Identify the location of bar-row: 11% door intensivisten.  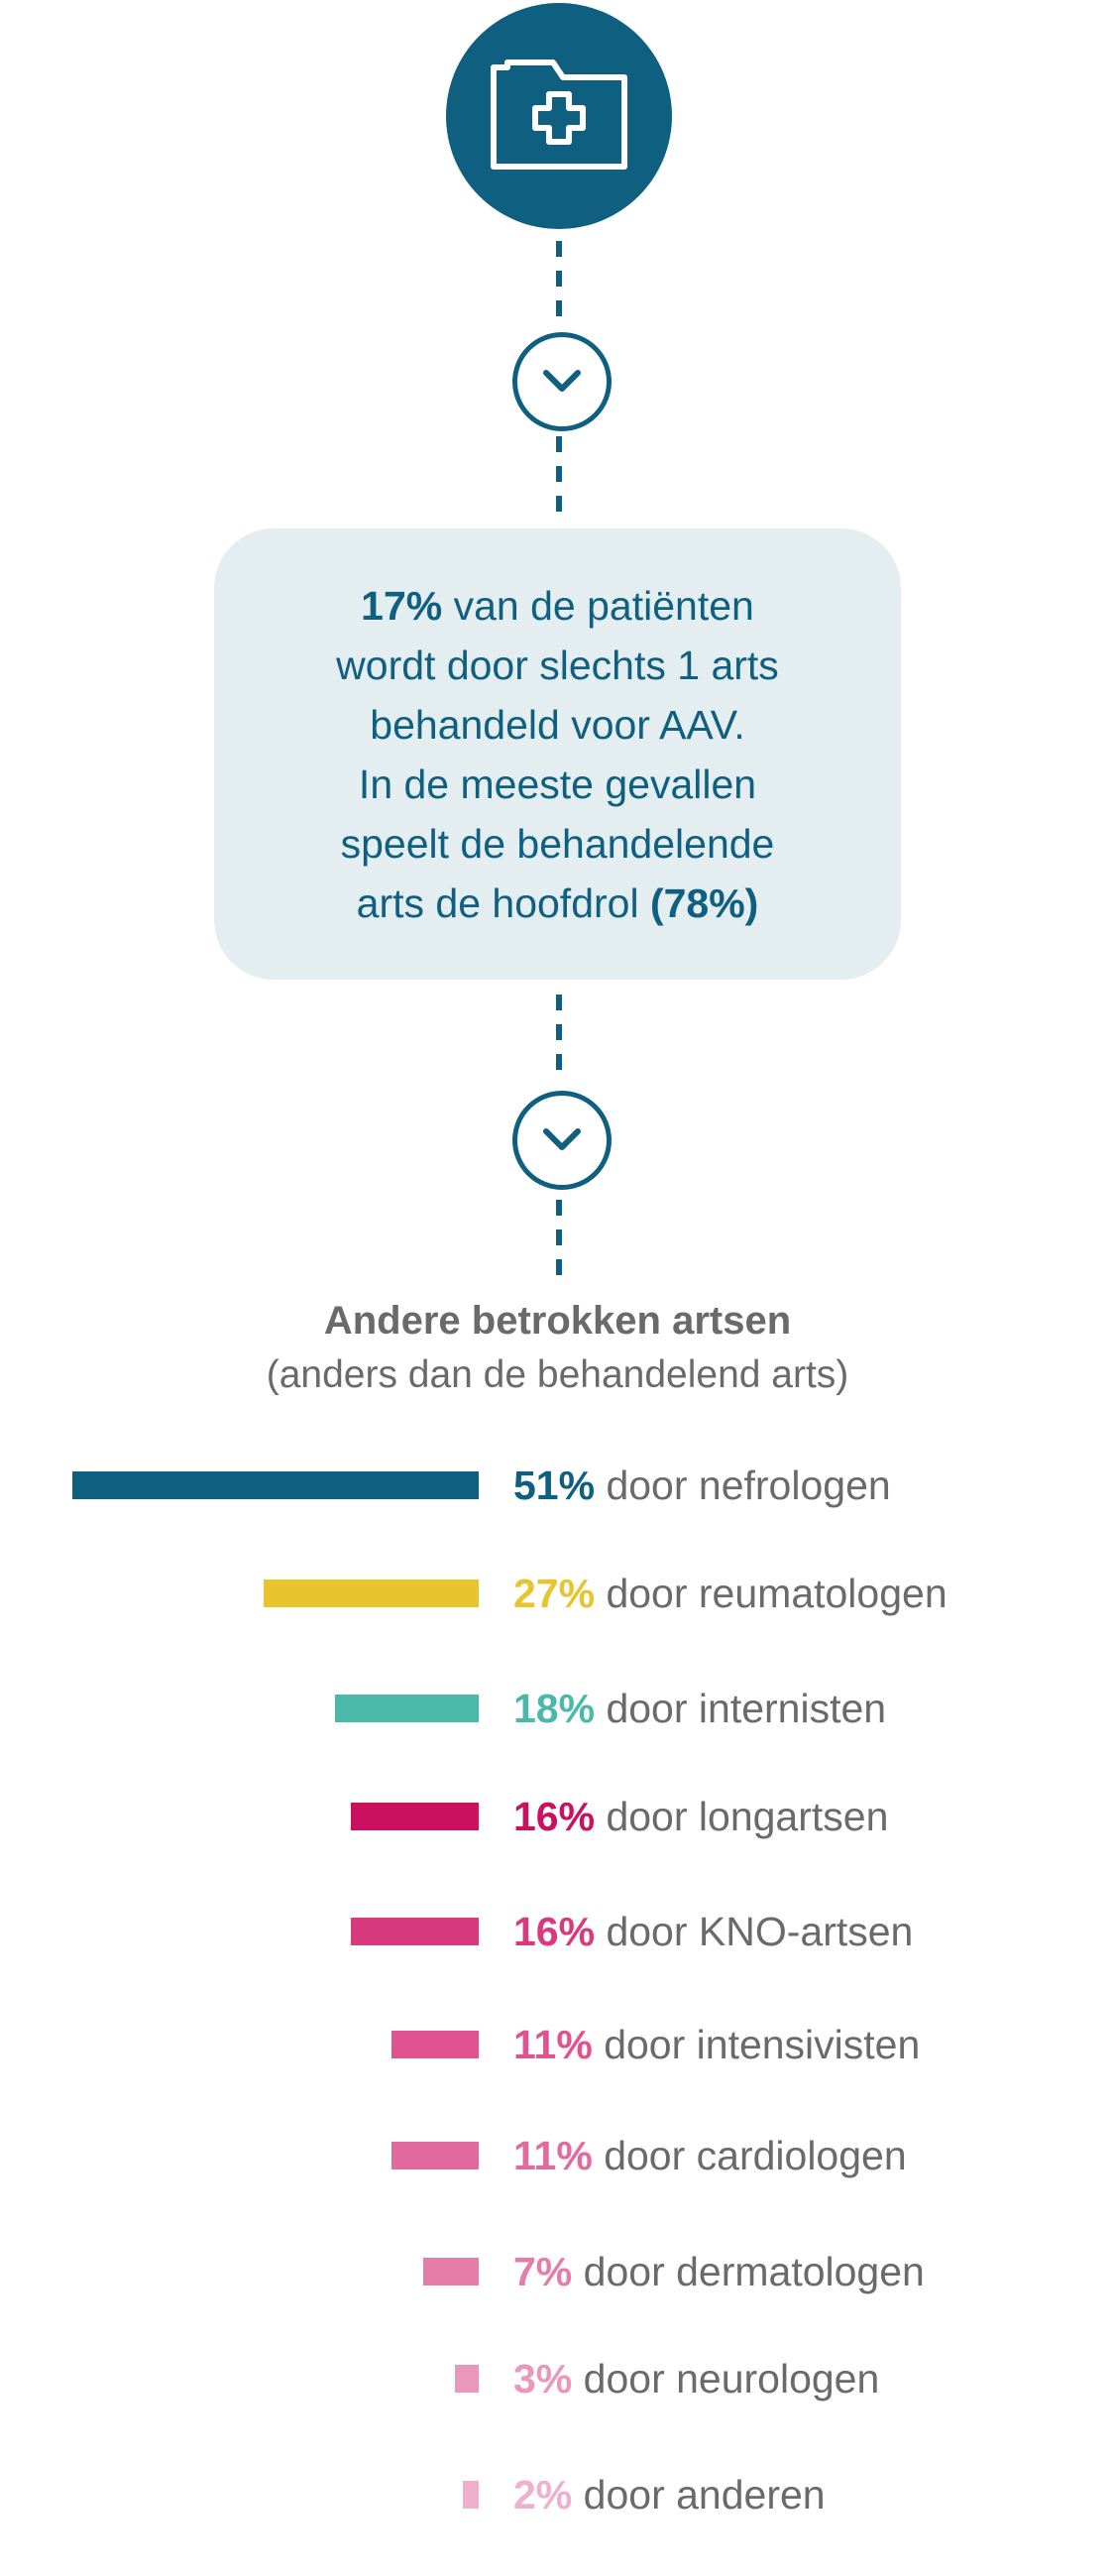
(557, 2044).